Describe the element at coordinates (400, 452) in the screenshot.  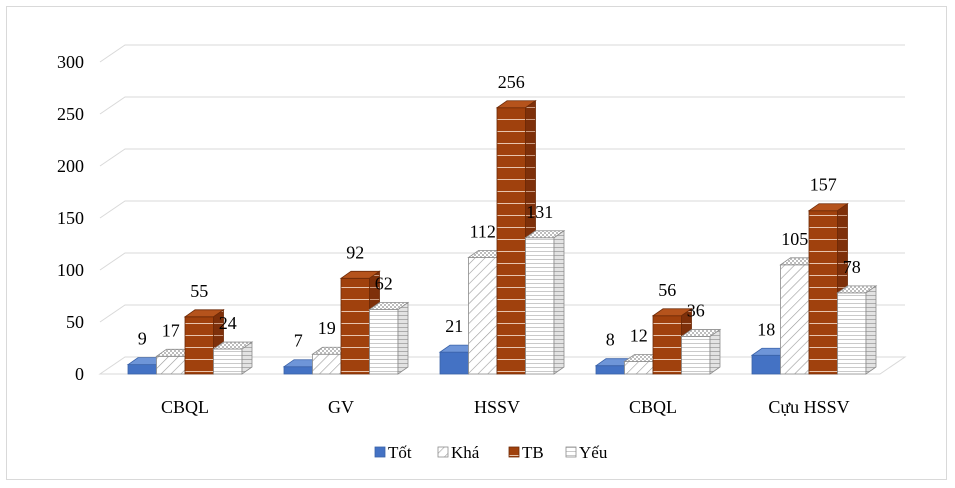
I see `legend-label: Tốt` at that location.